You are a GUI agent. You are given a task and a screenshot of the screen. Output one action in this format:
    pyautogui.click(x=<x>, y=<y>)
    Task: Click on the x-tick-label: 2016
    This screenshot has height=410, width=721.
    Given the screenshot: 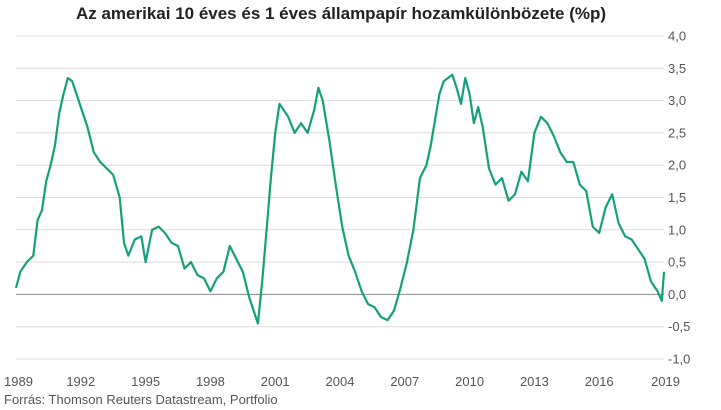 What is the action you would take?
    pyautogui.click(x=599, y=381)
    